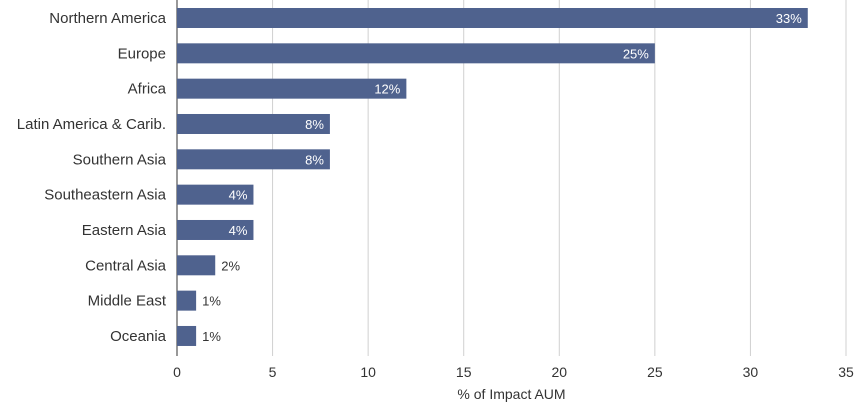 Image resolution: width=855 pixels, height=406 pixels. I want to click on x-tick-label: 15, so click(464, 372).